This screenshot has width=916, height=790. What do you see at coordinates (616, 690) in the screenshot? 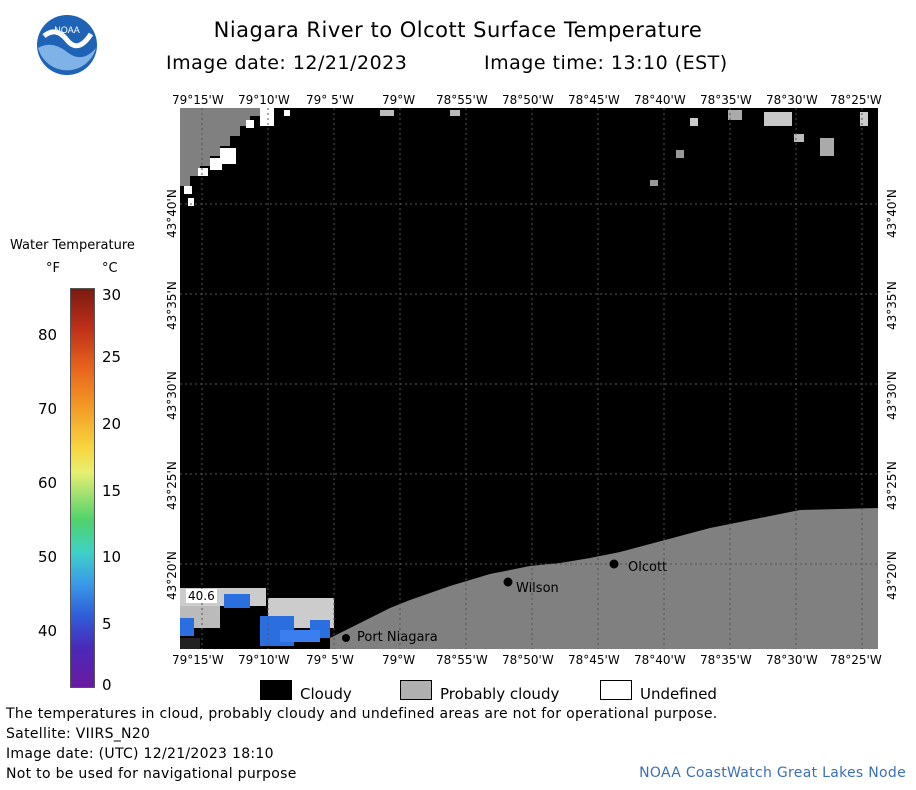
I see `legend-swatch-undefined` at bounding box center [616, 690].